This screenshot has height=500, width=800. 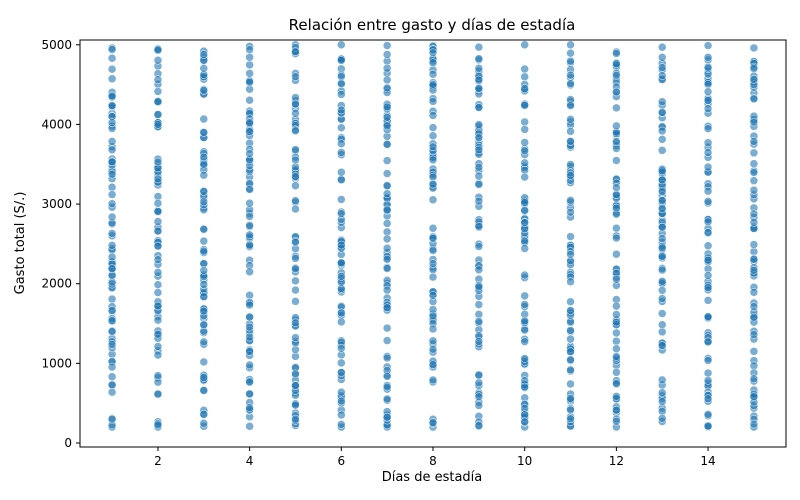 What do you see at coordinates (158, 461) in the screenshot?
I see `x-tick-label: 2` at bounding box center [158, 461].